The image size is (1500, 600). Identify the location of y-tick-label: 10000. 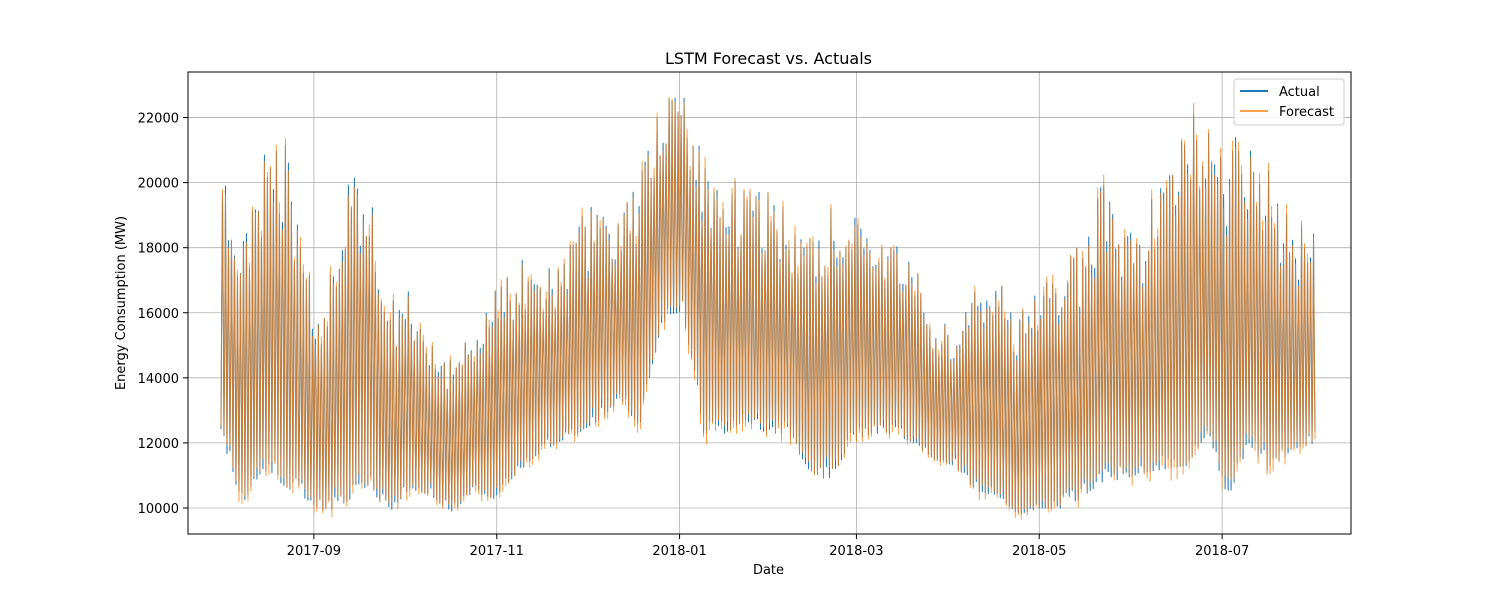
(158, 509).